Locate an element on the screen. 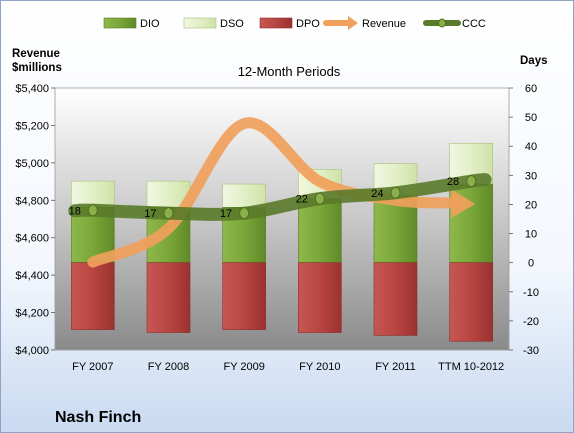  right-tick-label-3: 0 is located at coordinates (531, 264).